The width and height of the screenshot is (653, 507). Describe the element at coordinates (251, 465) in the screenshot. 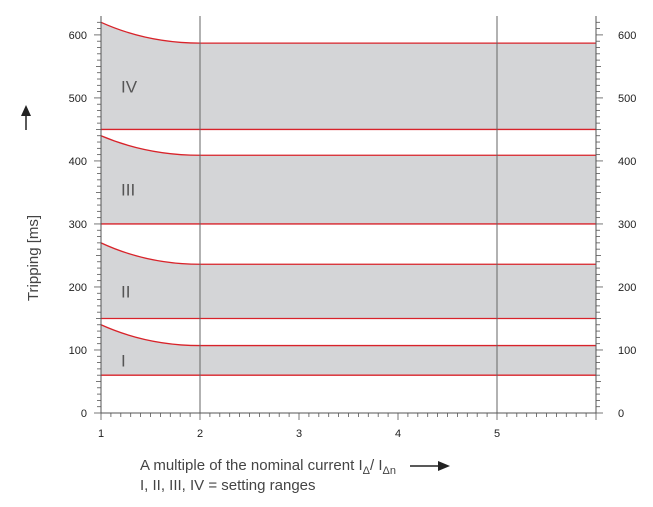

I see `x-axis-title-text: A multiple of the nominal current I` at that location.